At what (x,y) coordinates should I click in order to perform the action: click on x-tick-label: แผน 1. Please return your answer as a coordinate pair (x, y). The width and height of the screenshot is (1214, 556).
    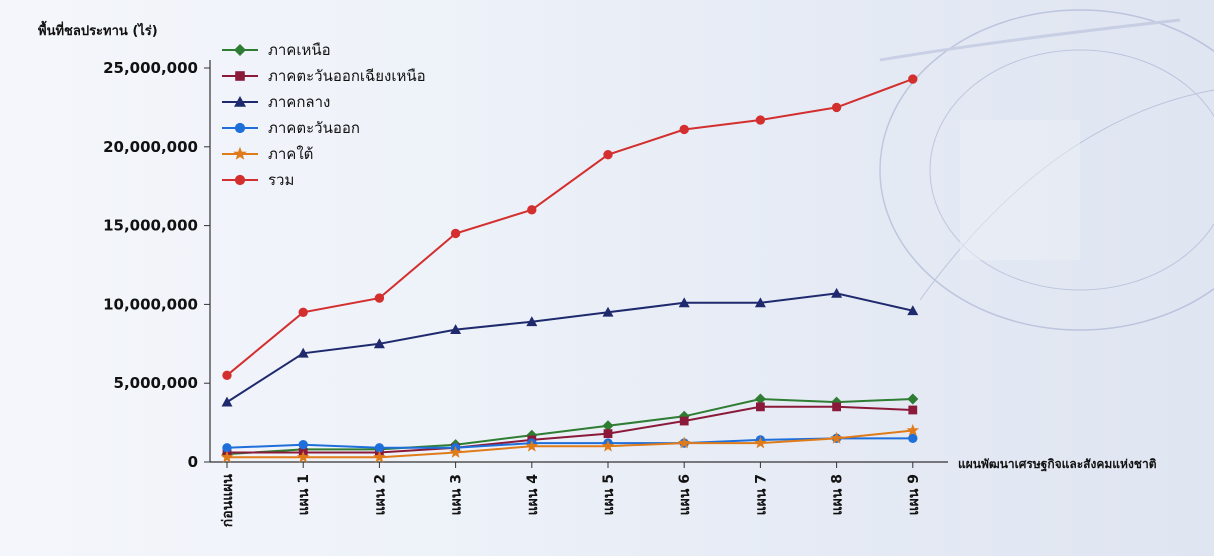
    Looking at the image, I should click on (304, 494).